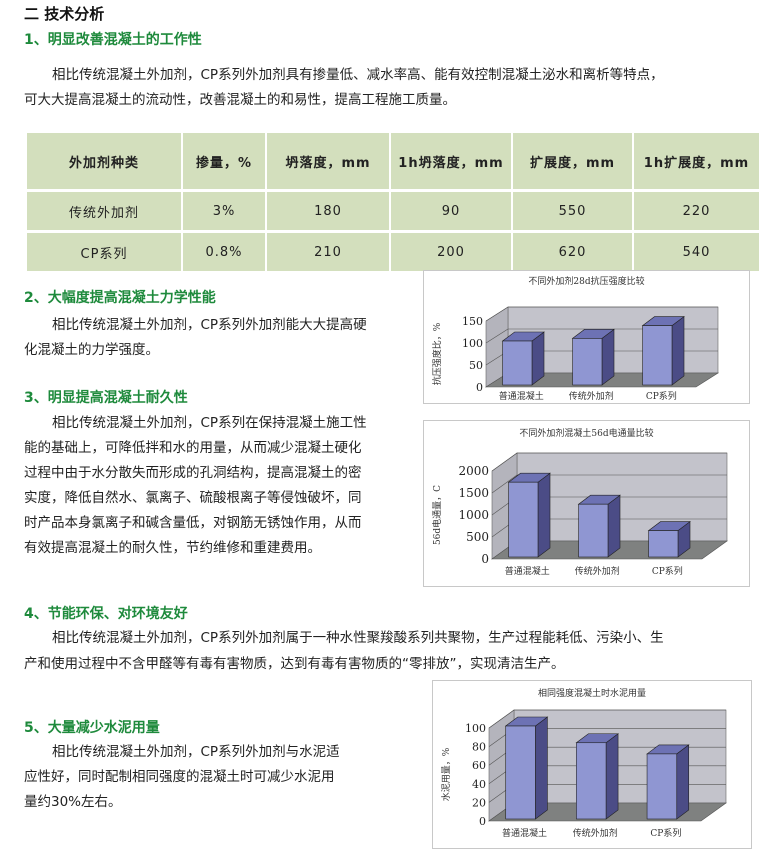 This screenshot has height=852, width=771. What do you see at coordinates (477, 537) in the screenshot?
I see `y-tick-label: 500` at bounding box center [477, 537].